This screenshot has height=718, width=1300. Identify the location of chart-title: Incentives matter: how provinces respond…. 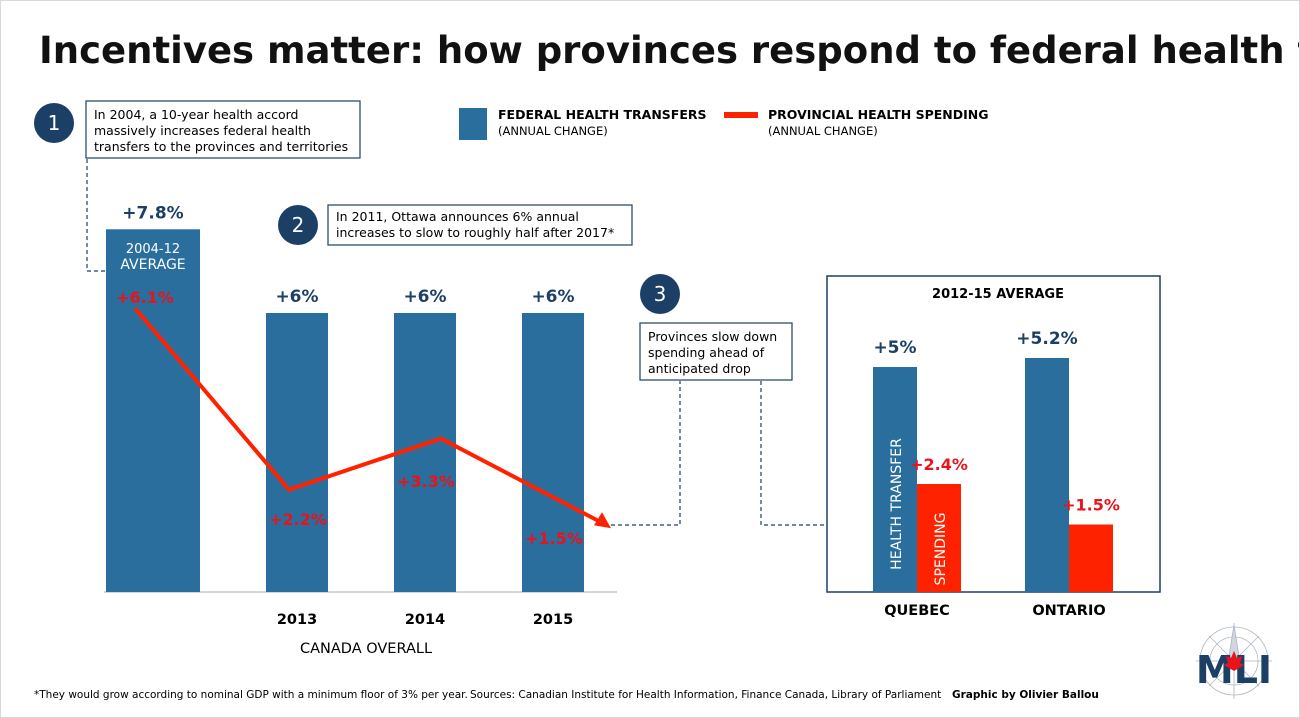
(669, 50).